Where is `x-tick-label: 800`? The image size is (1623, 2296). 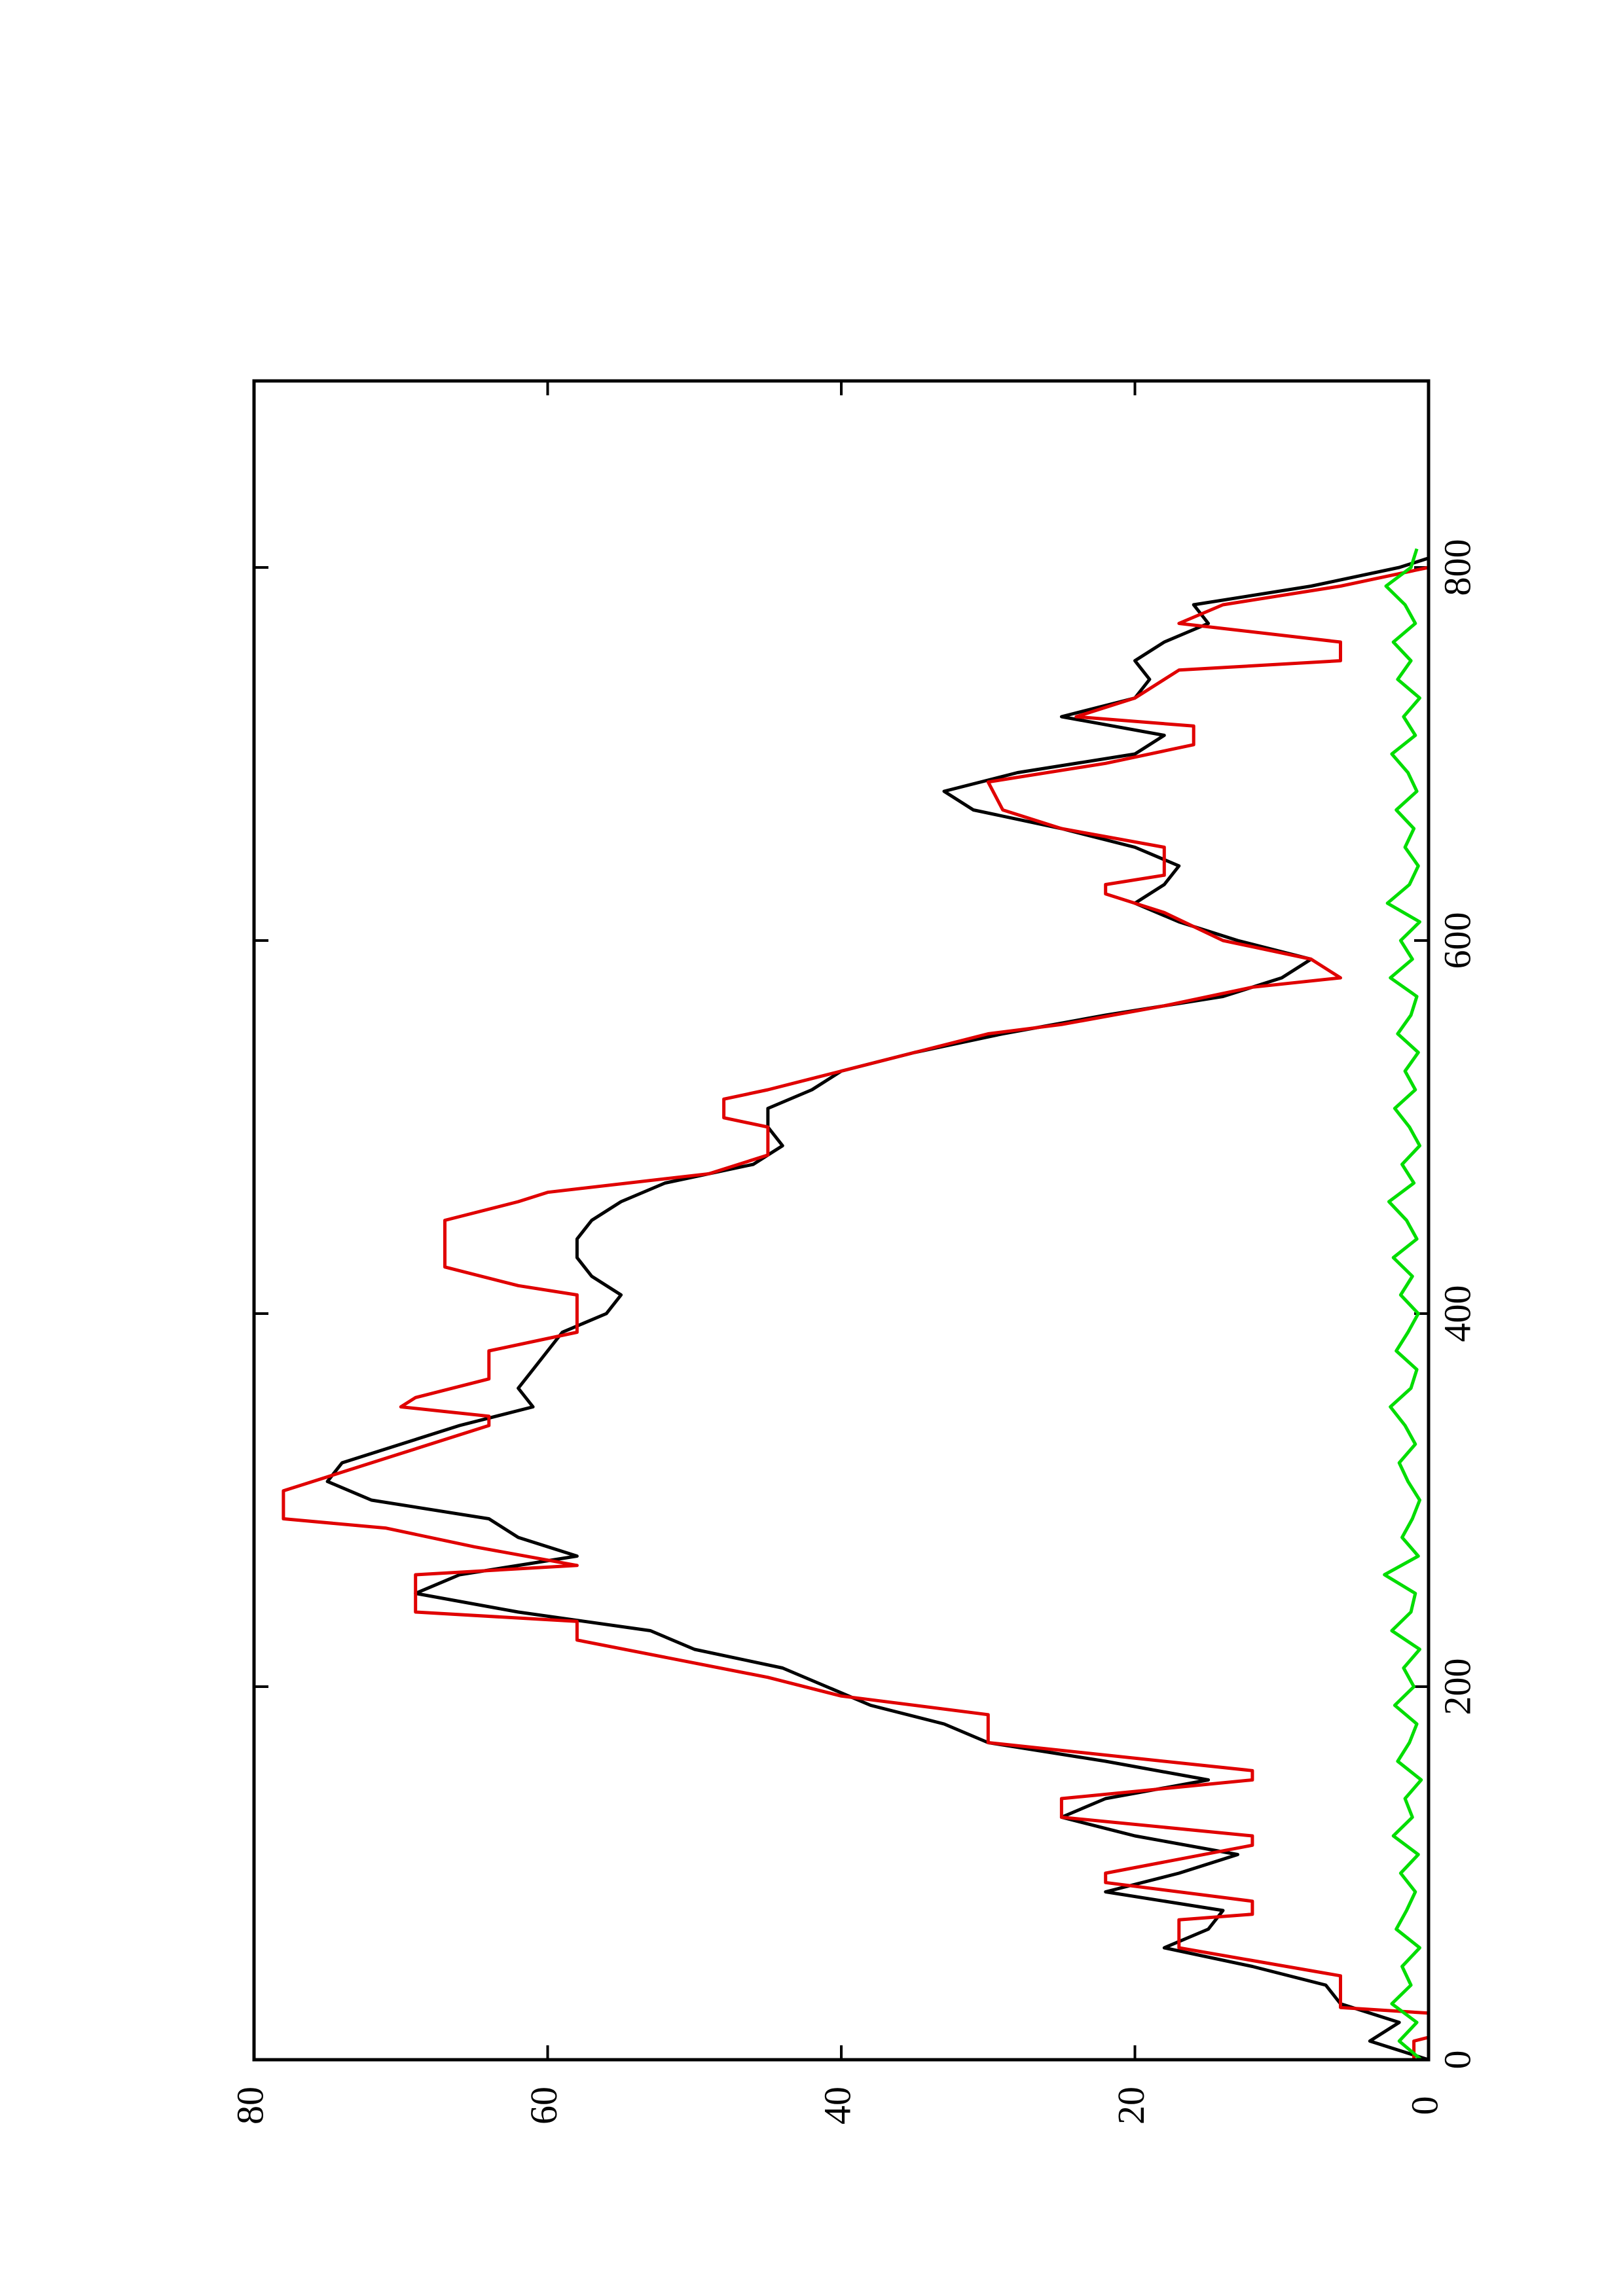 x-tick-label: 800 is located at coordinates (1457, 567).